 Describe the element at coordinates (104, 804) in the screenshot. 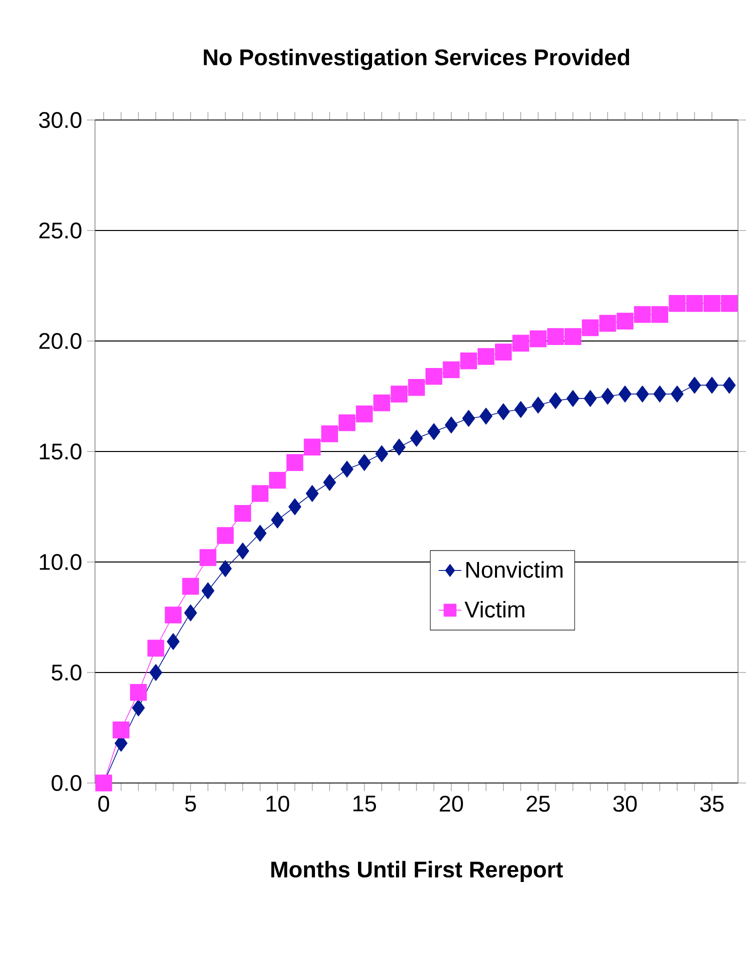

I see `x-tick-label: 0` at that location.